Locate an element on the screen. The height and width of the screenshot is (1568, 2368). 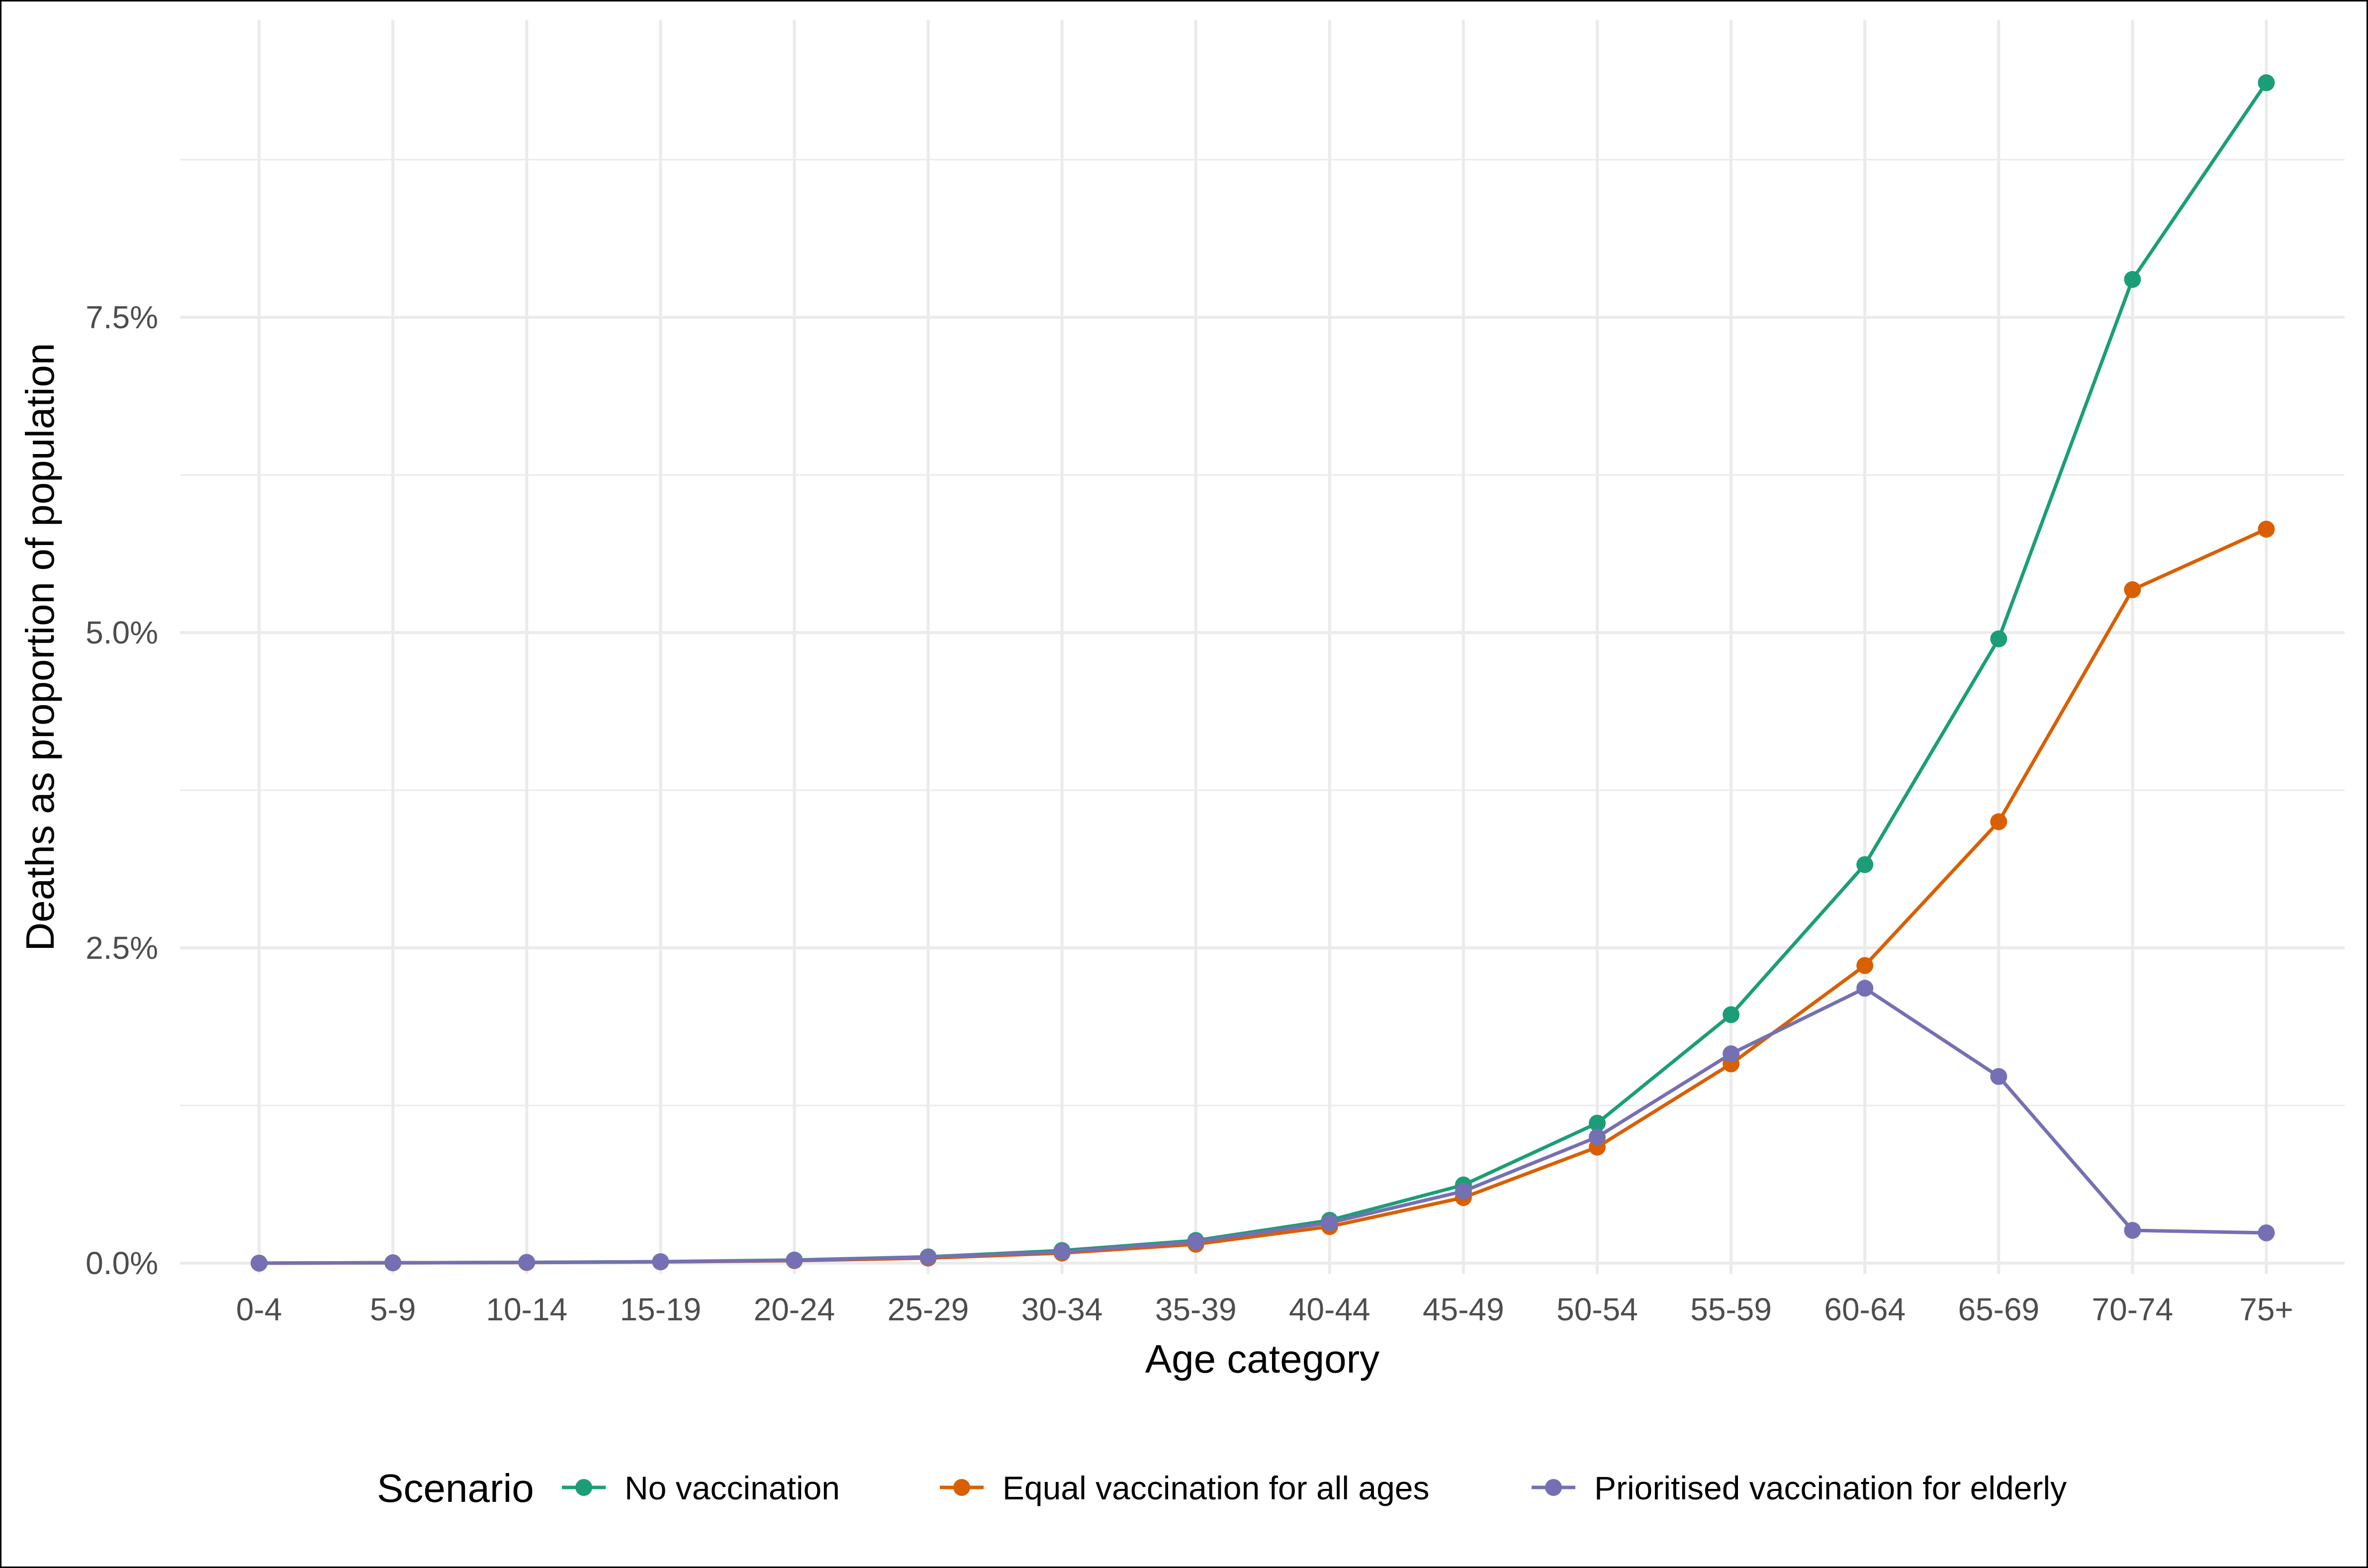
x-tick-label: 45-49 is located at coordinates (1463, 1309).